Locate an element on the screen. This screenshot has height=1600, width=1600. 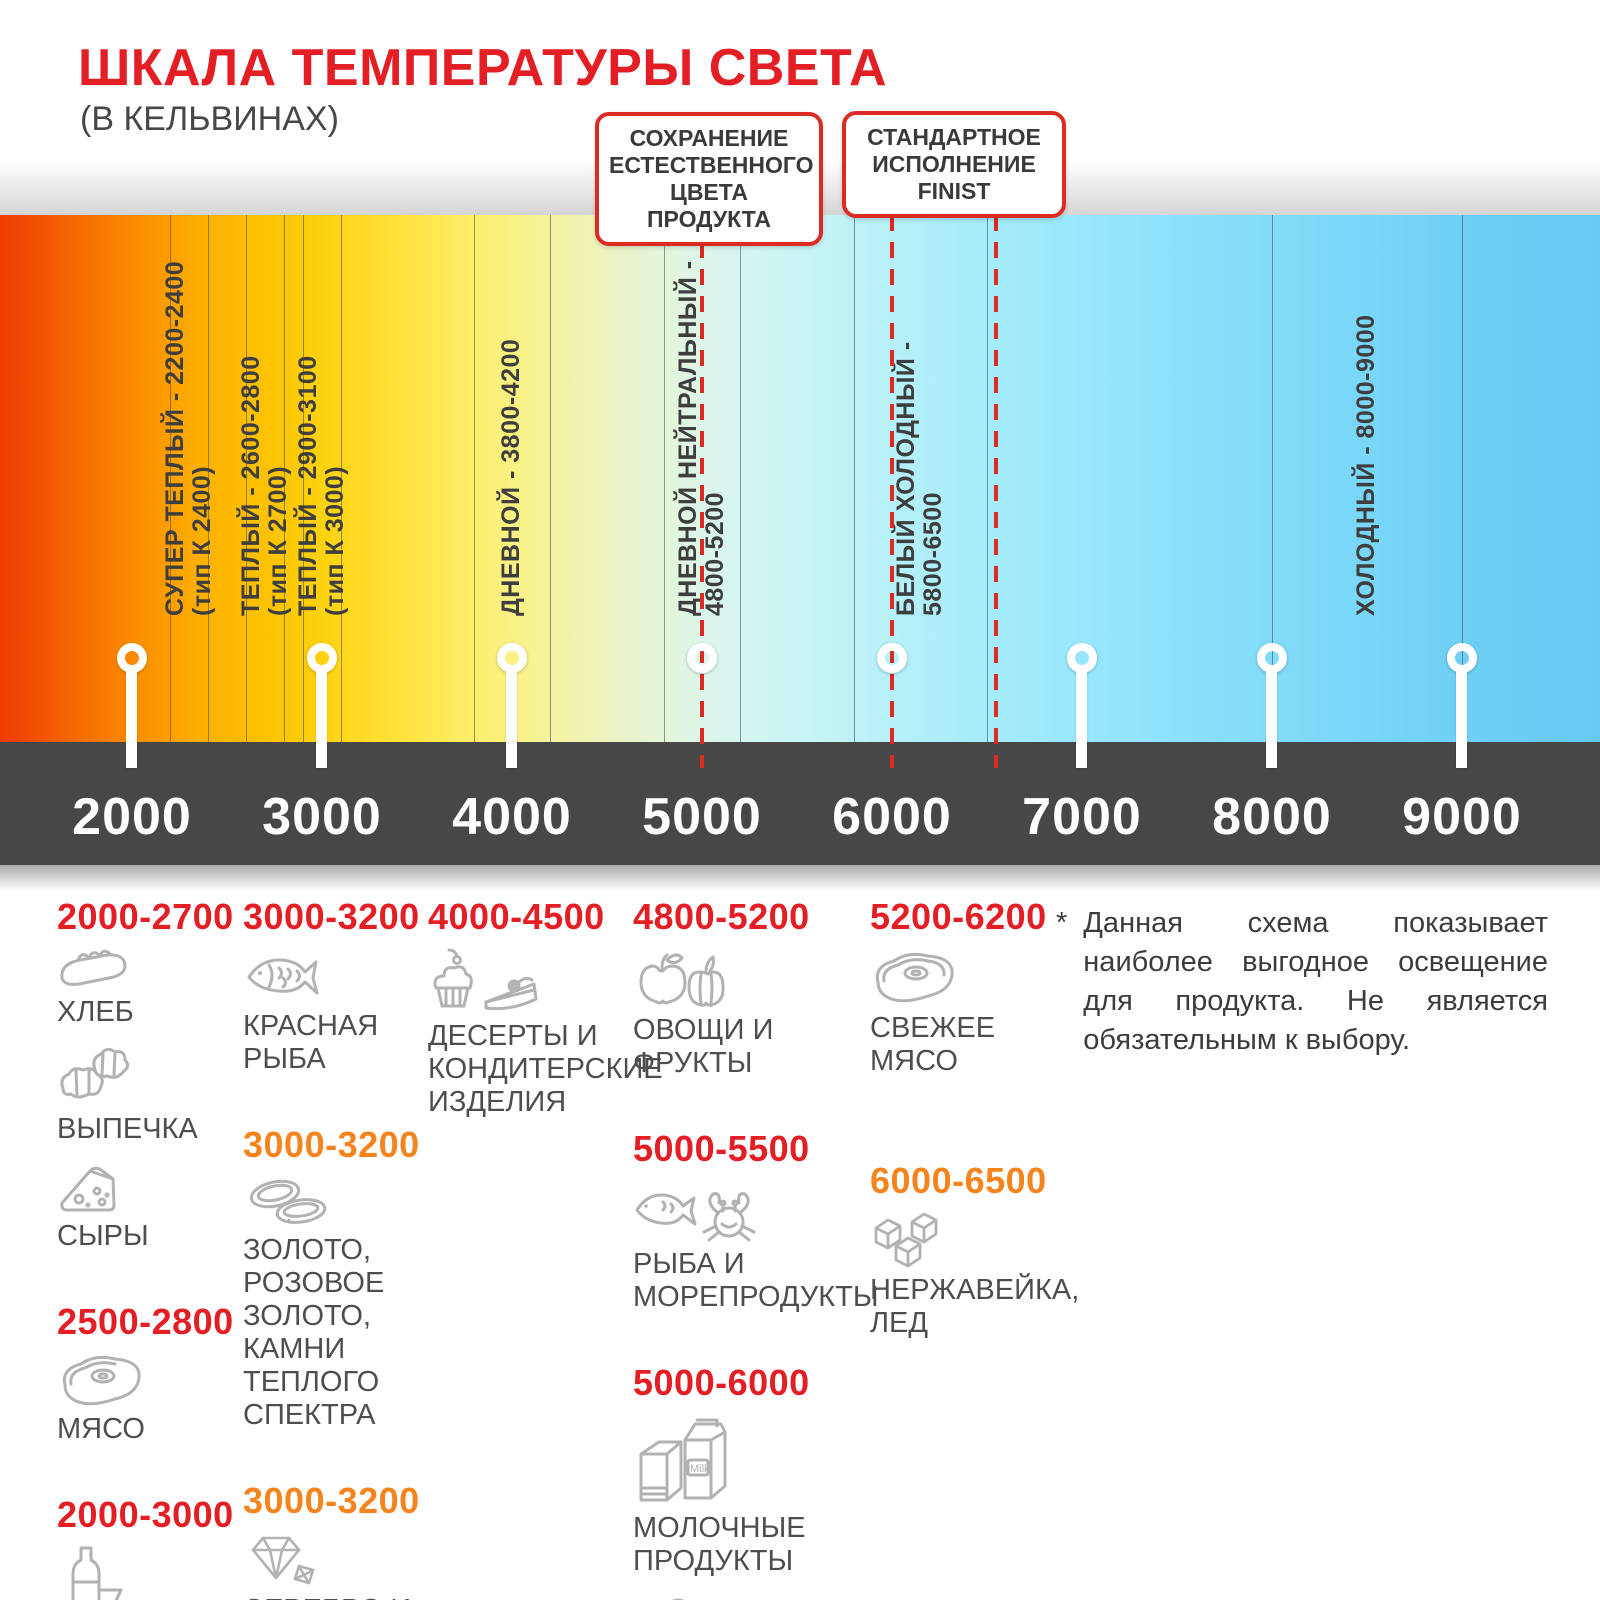
legend-column-3: 4000-4500 ДЕСЕРТЫ И КОНДИТЕРСКИЕ ИЗДЕЛИЯ is located at coordinates (545, 1014).